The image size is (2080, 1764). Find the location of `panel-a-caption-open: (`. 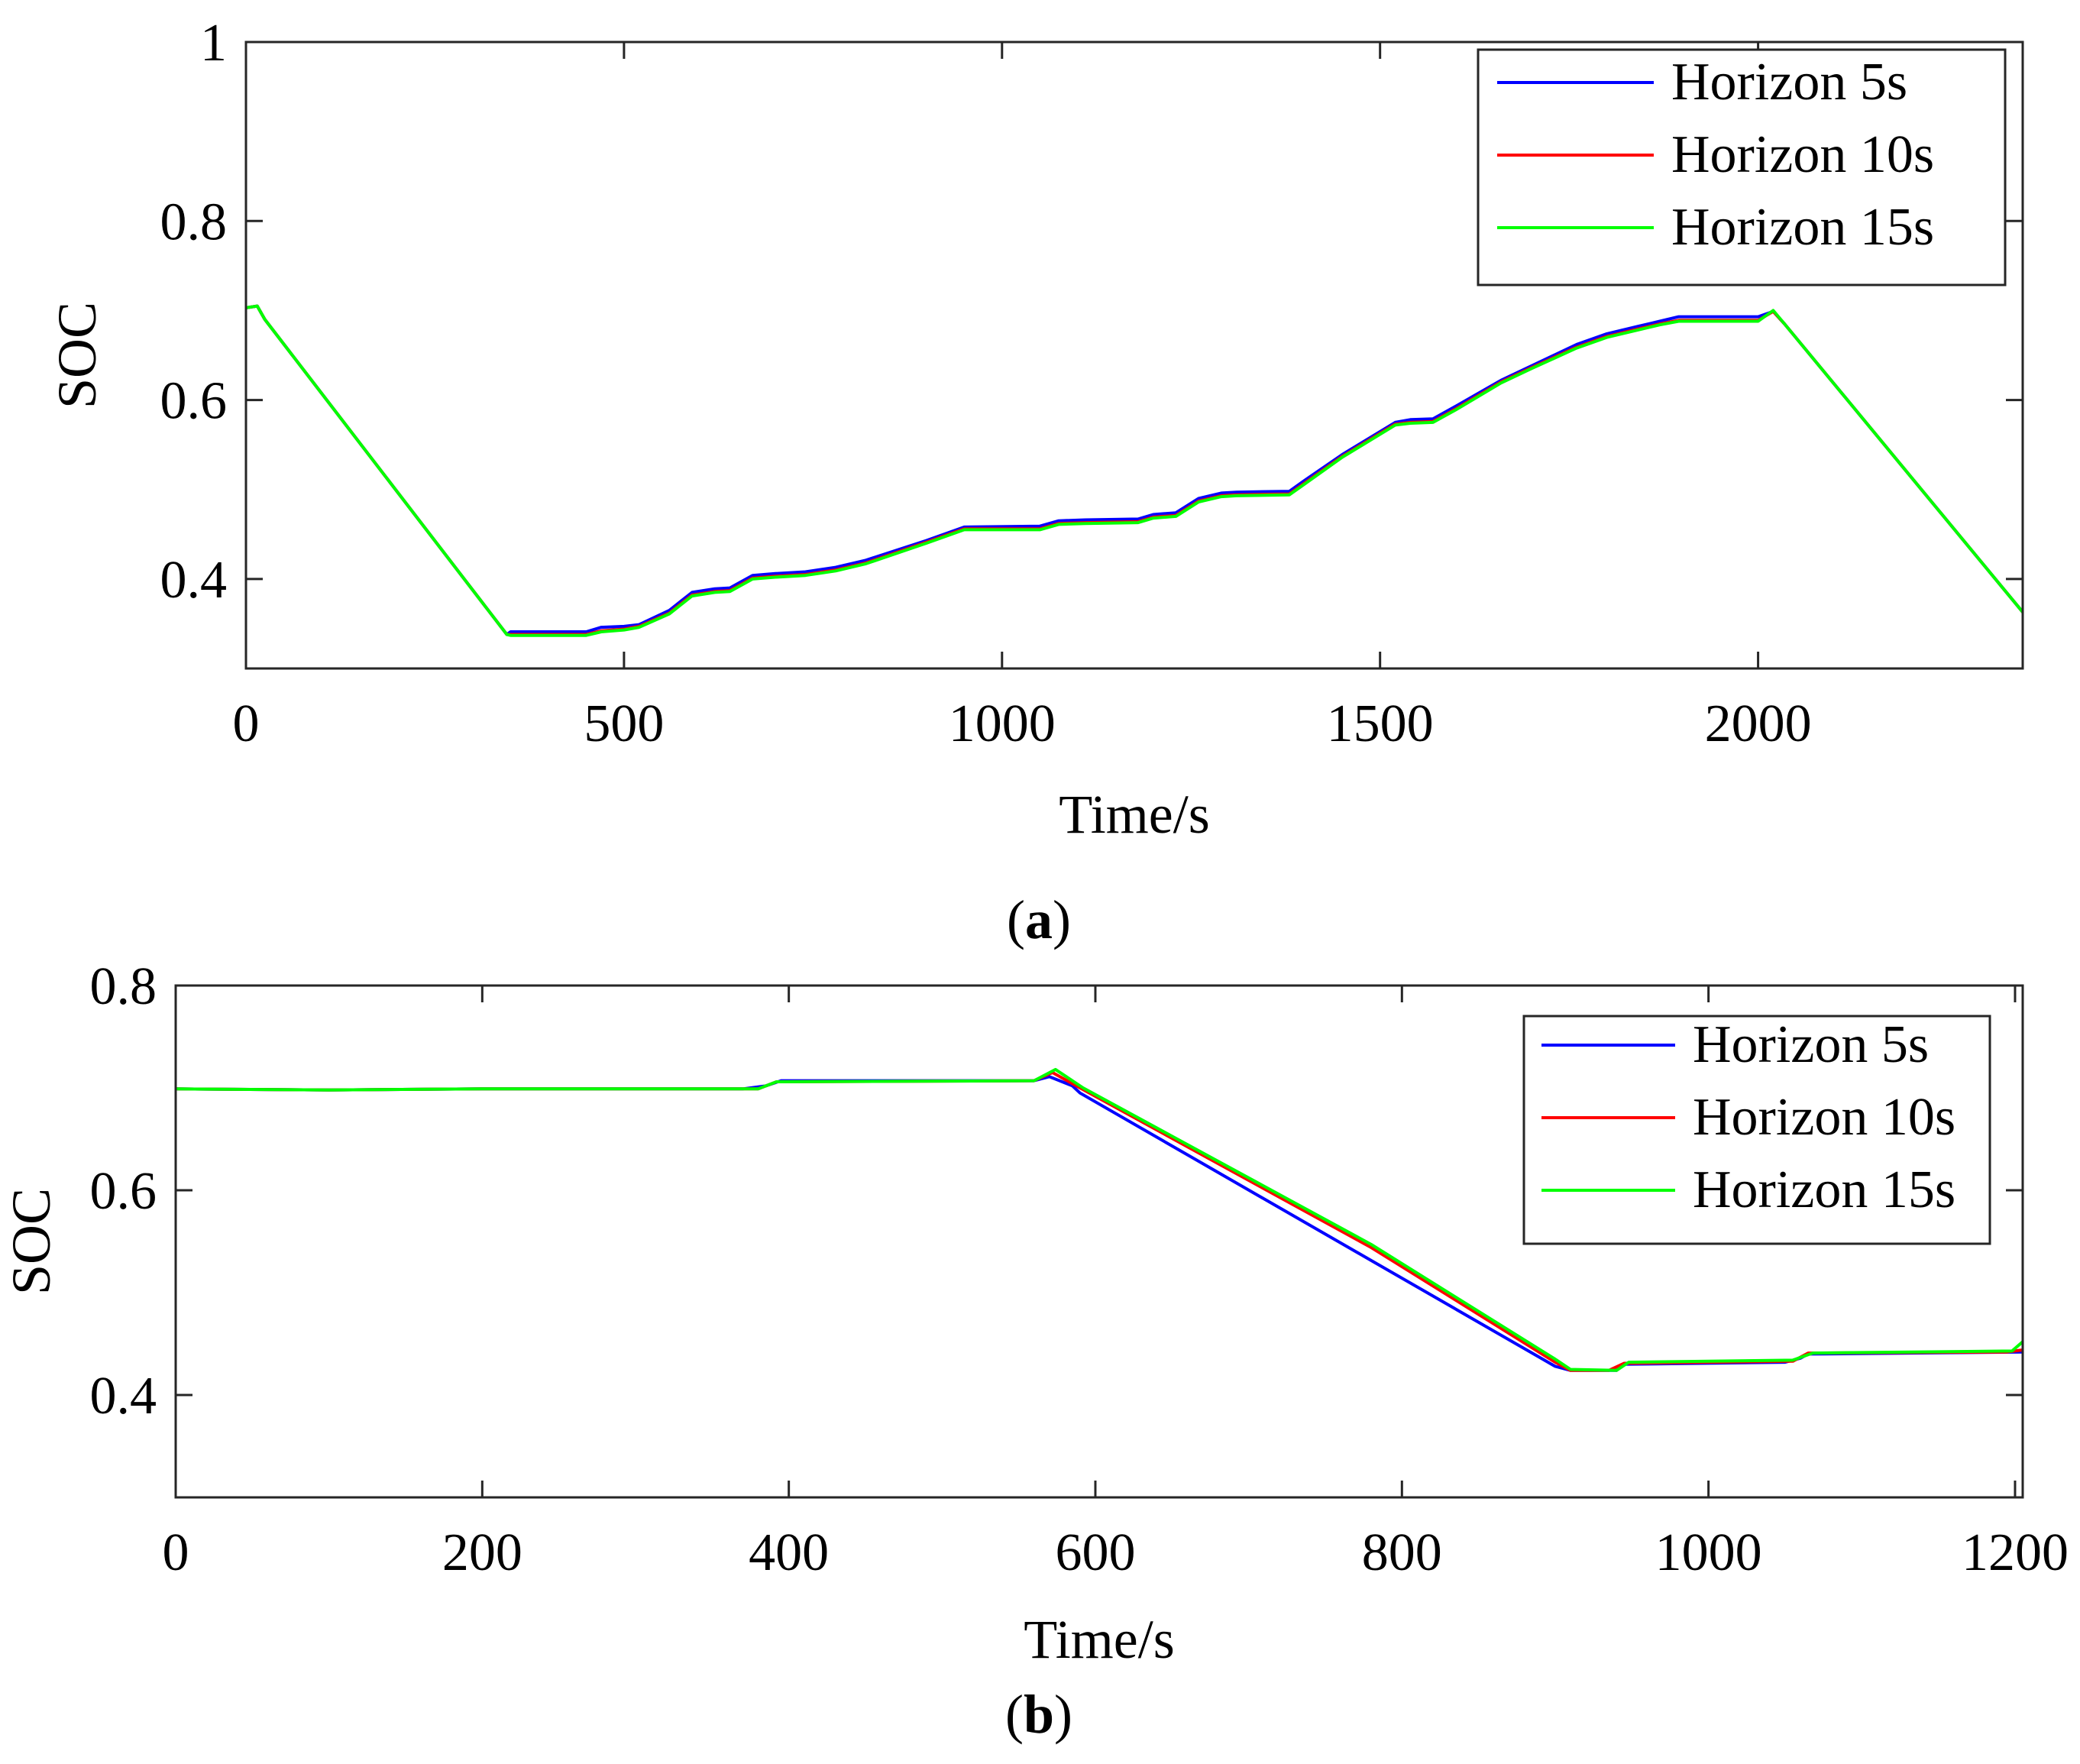

panel-a-caption-open: ( is located at coordinates (1016, 919).